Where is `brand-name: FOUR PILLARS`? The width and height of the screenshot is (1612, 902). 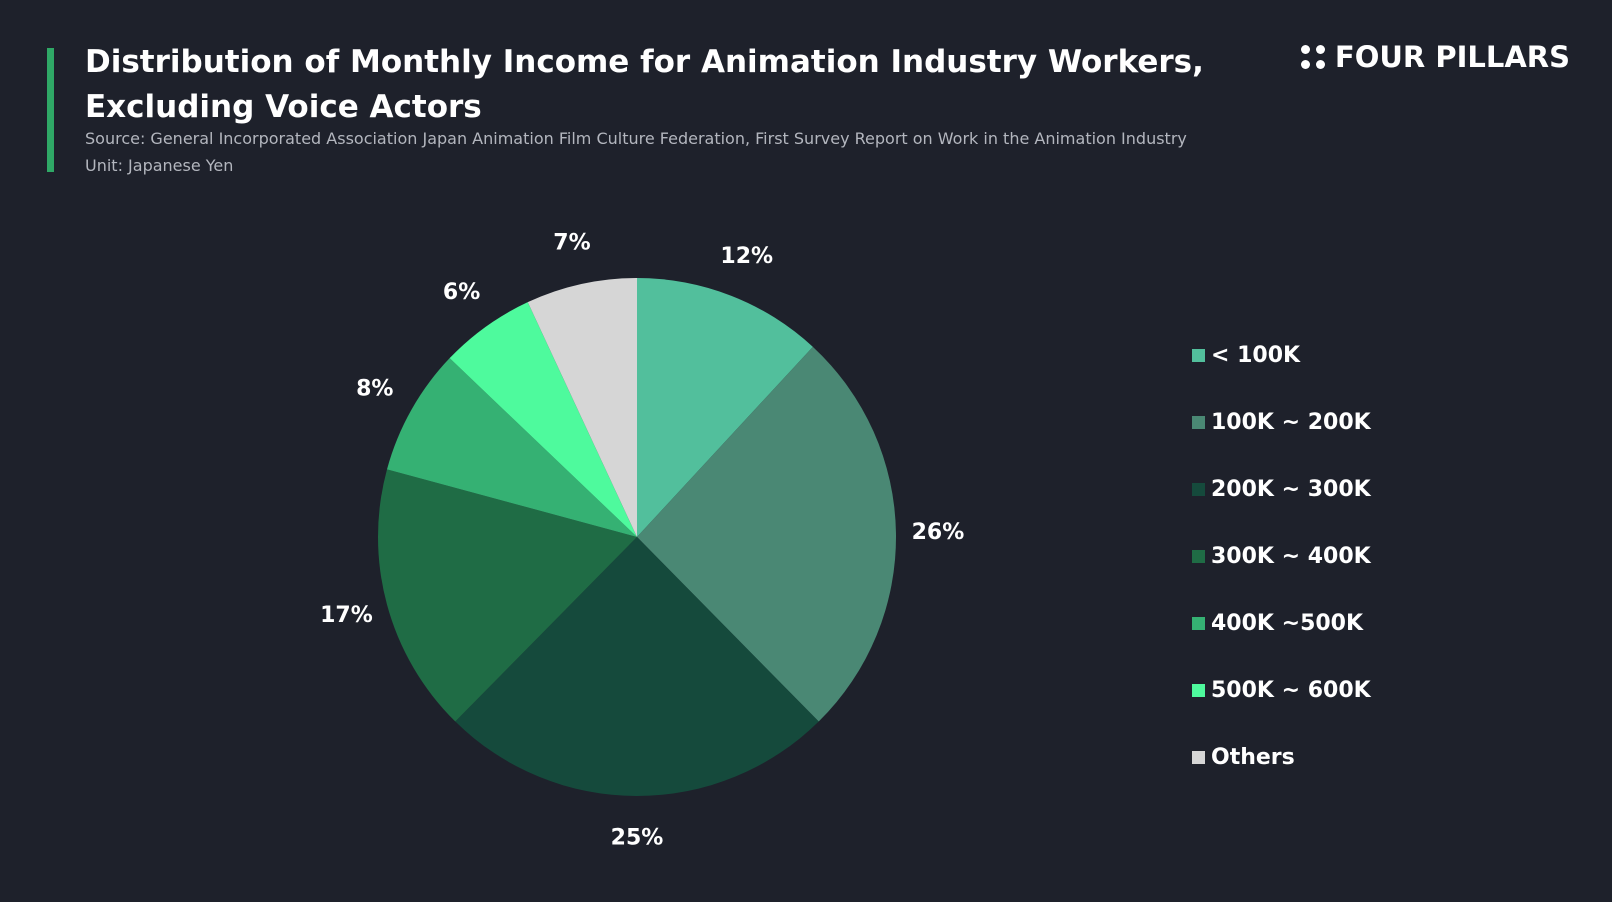
brand-name: FOUR PILLARS is located at coordinates (1452, 57).